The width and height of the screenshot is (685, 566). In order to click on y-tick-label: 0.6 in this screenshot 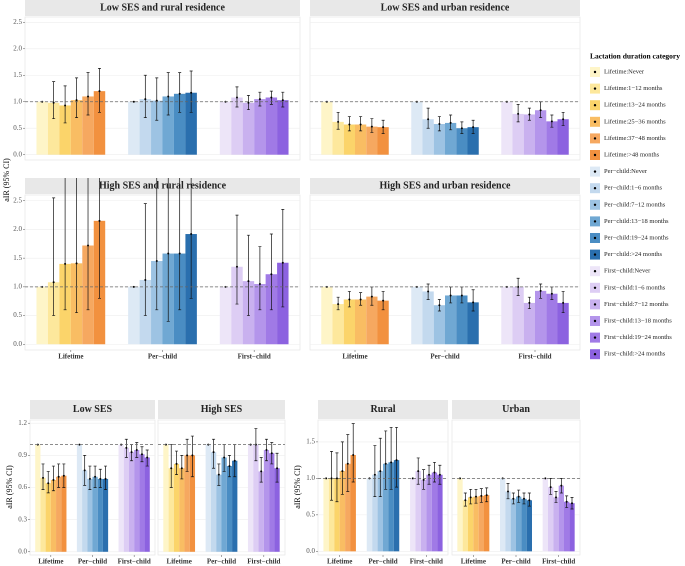, I will do `click(22, 487)`.